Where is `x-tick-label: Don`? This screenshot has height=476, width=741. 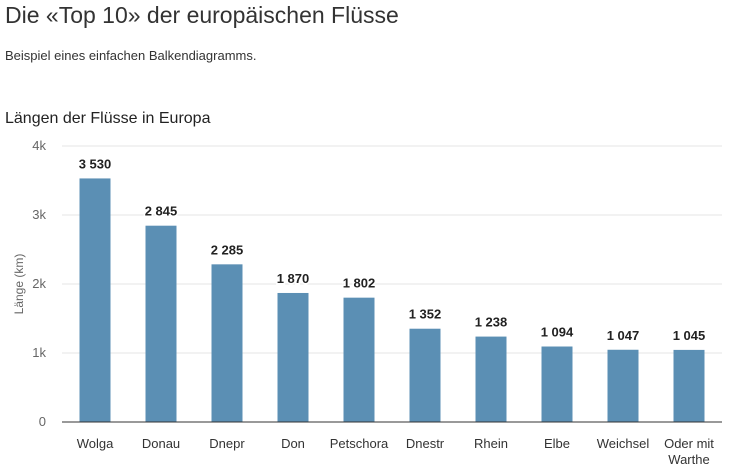 x-tick-label: Don is located at coordinates (293, 443).